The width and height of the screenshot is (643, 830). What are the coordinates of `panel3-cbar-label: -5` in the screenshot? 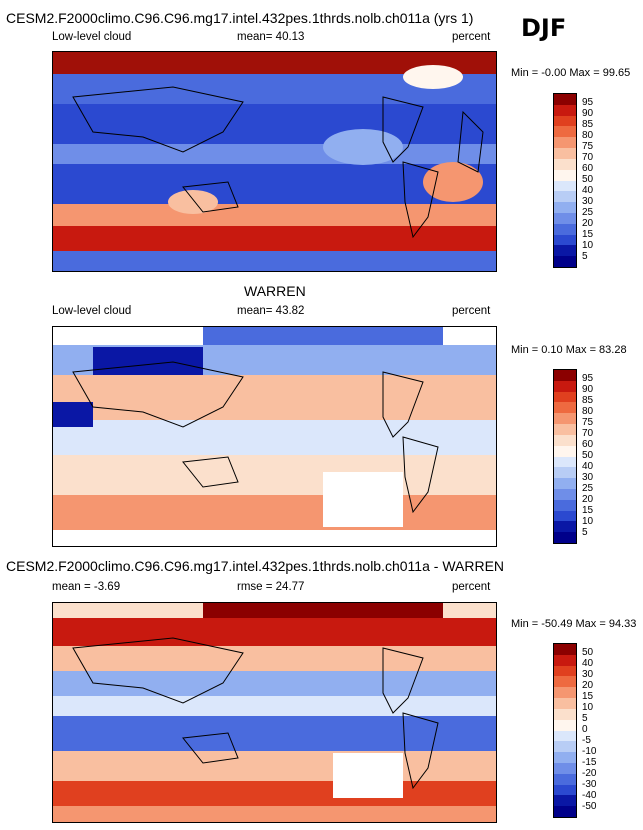 It's located at (586, 740).